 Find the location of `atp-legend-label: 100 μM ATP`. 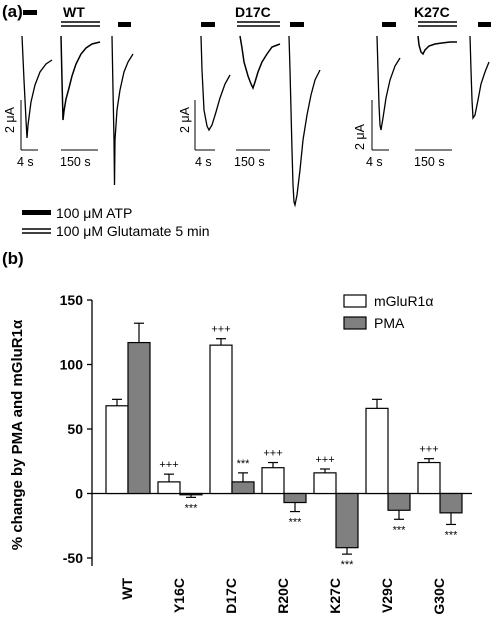

atp-legend-label: 100 μM ATP is located at coordinates (94, 213).